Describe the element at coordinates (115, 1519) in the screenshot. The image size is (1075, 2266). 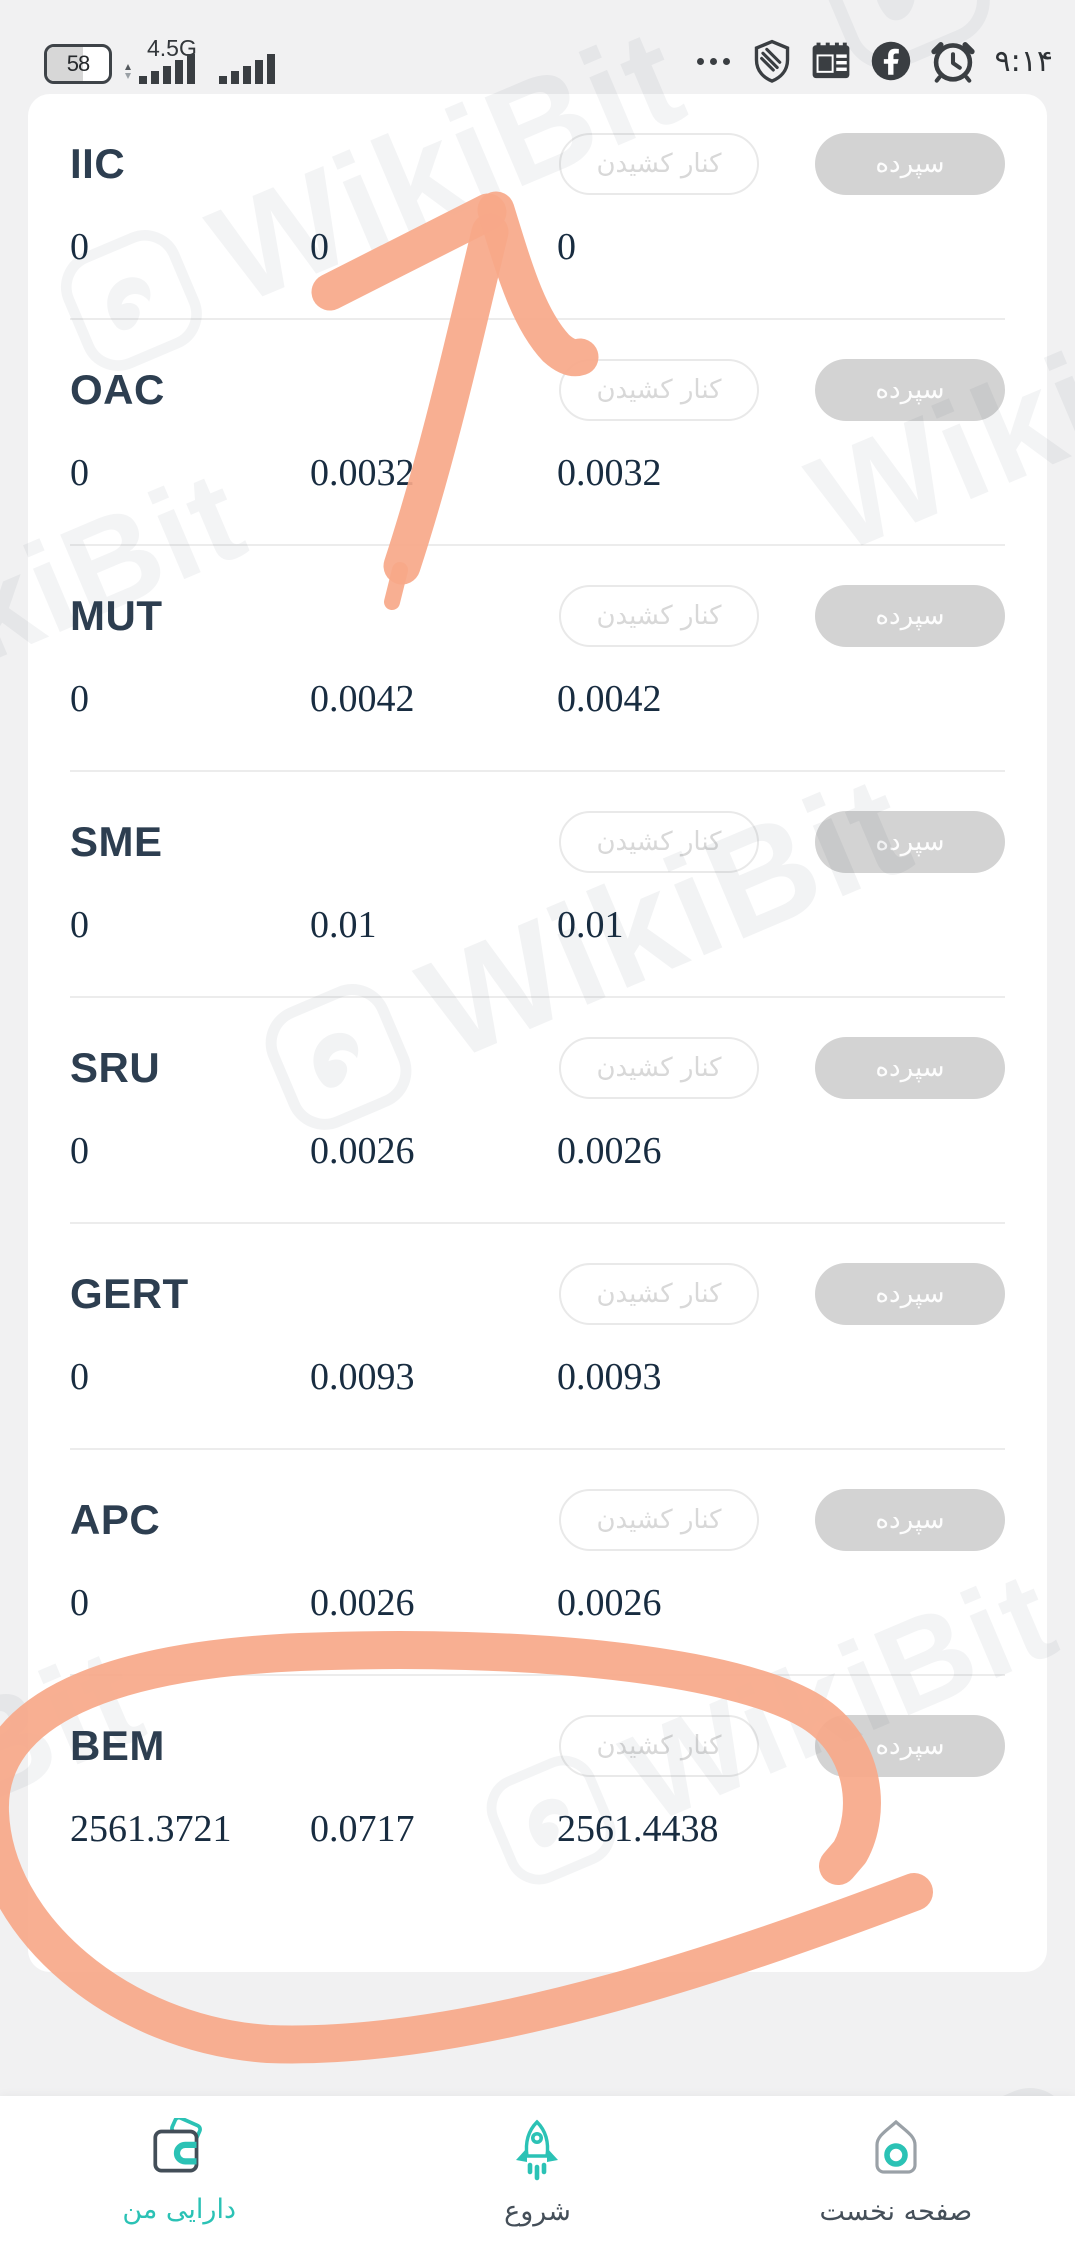
I see `asset-symbol: APC` at that location.